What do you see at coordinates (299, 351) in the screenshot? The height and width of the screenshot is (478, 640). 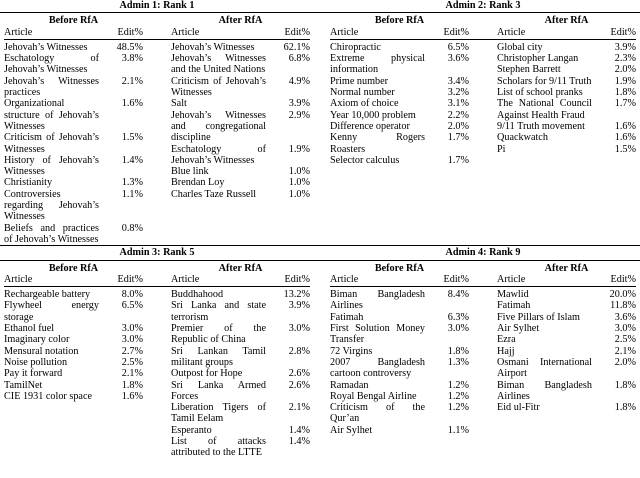 I see `edit-percent: 2.8%` at bounding box center [299, 351].